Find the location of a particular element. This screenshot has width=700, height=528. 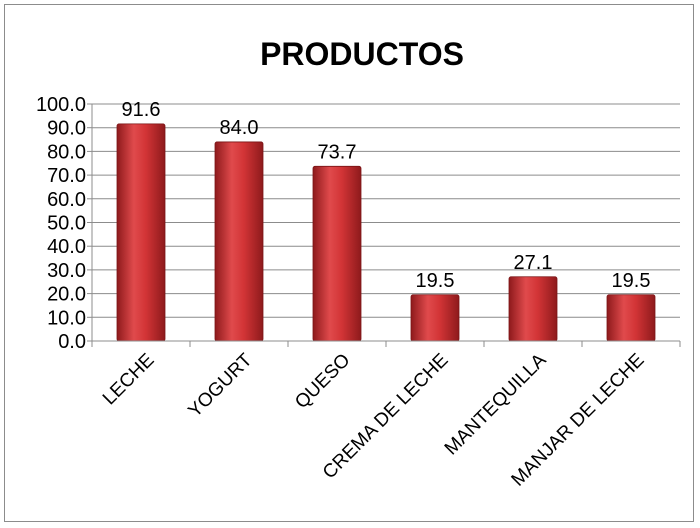

chart-title: PRODUCTOS is located at coordinates (362, 54).